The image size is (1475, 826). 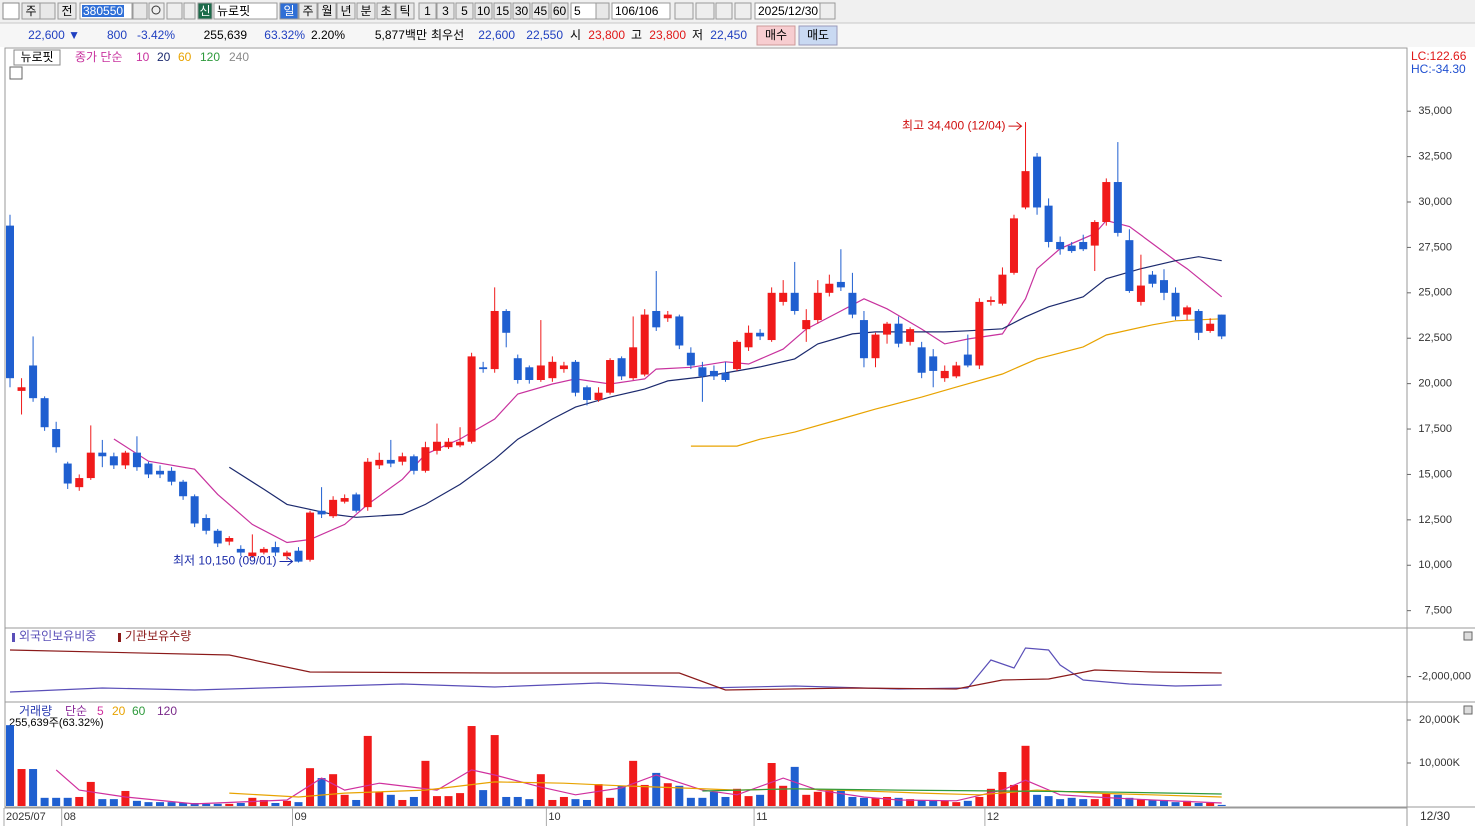 What do you see at coordinates (11, 11) in the screenshot?
I see `menu-icon` at bounding box center [11, 11].